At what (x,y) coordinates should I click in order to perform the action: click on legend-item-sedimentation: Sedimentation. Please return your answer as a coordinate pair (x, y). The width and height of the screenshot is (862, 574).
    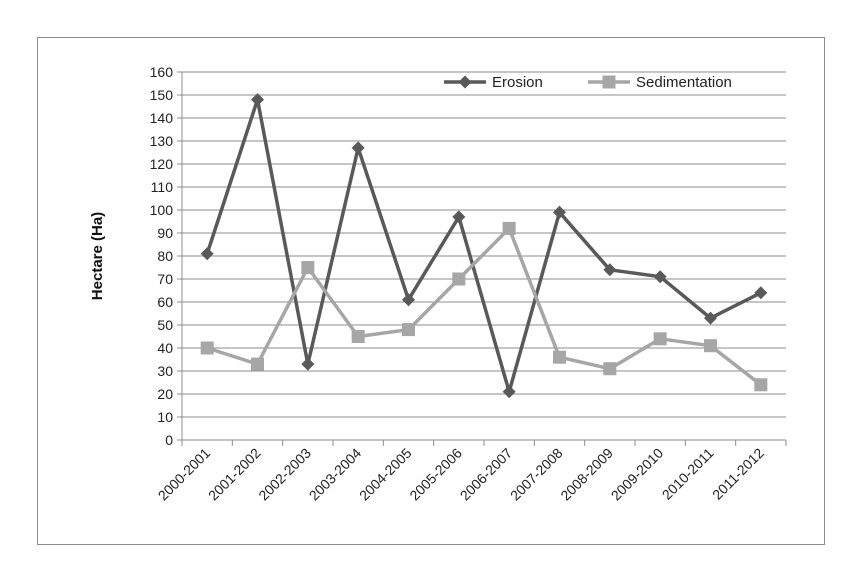
    Looking at the image, I should click on (660, 82).